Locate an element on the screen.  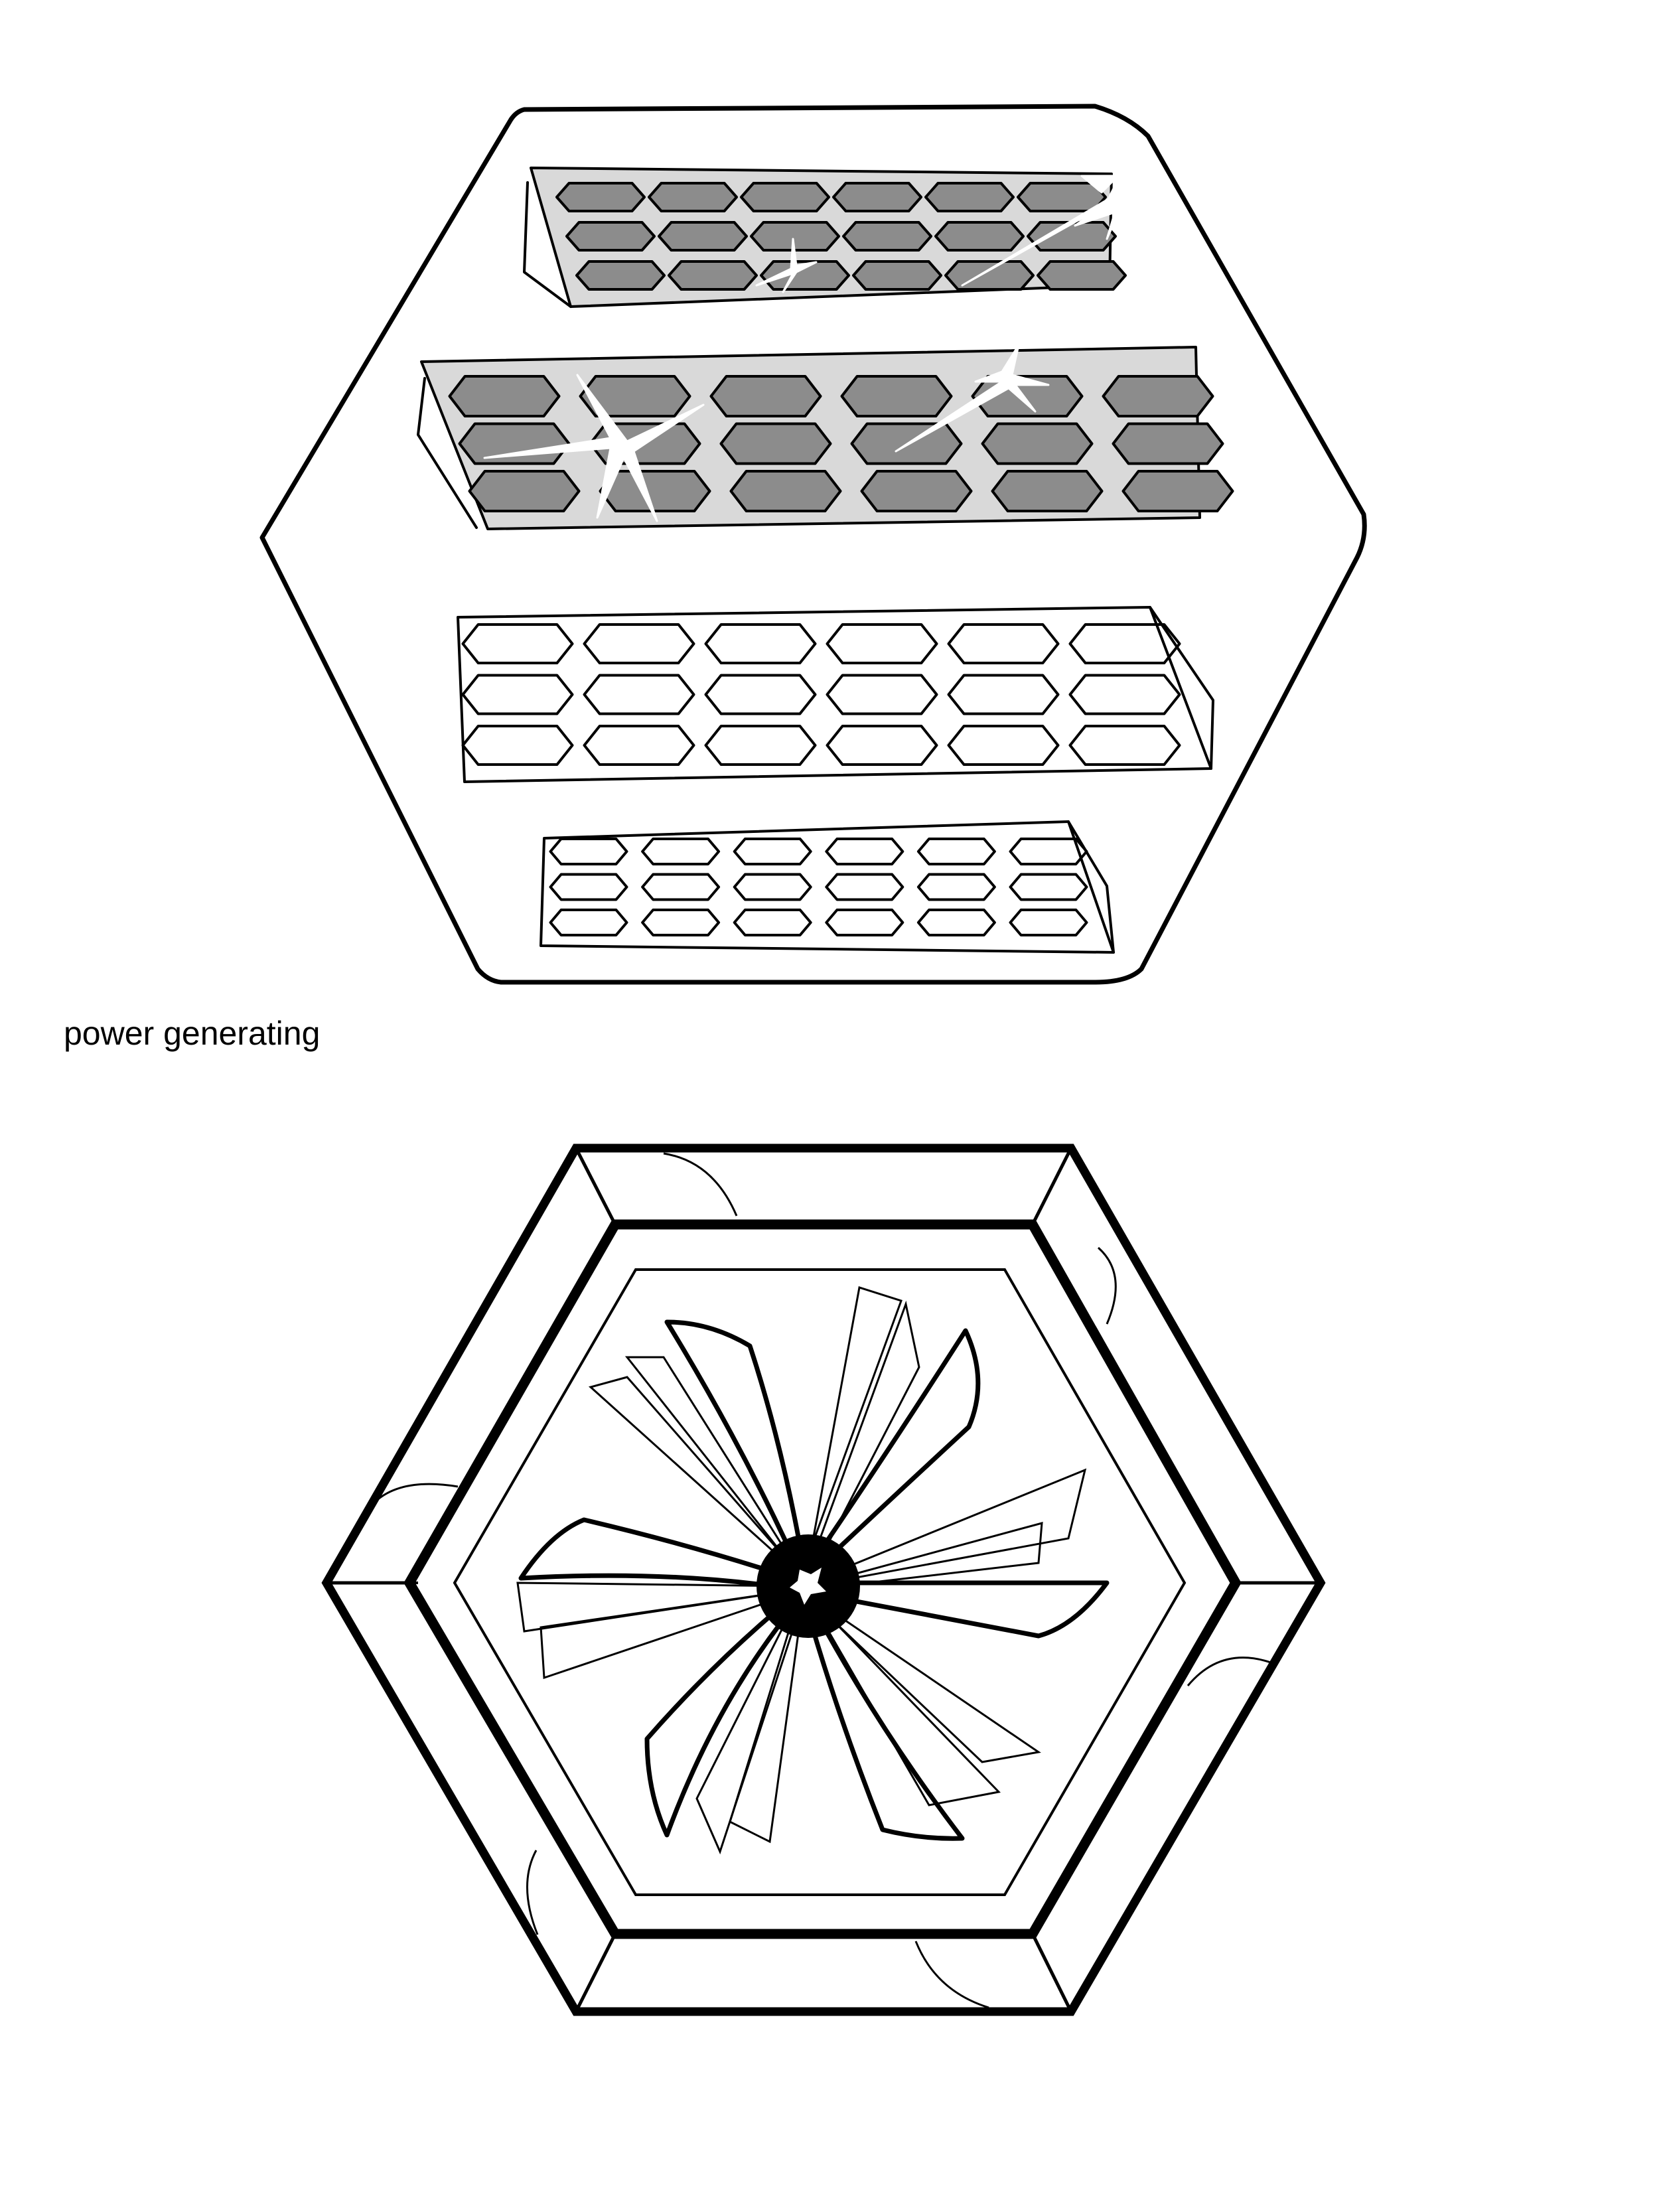
inner-hexagon is located at coordinates (820, 1582).